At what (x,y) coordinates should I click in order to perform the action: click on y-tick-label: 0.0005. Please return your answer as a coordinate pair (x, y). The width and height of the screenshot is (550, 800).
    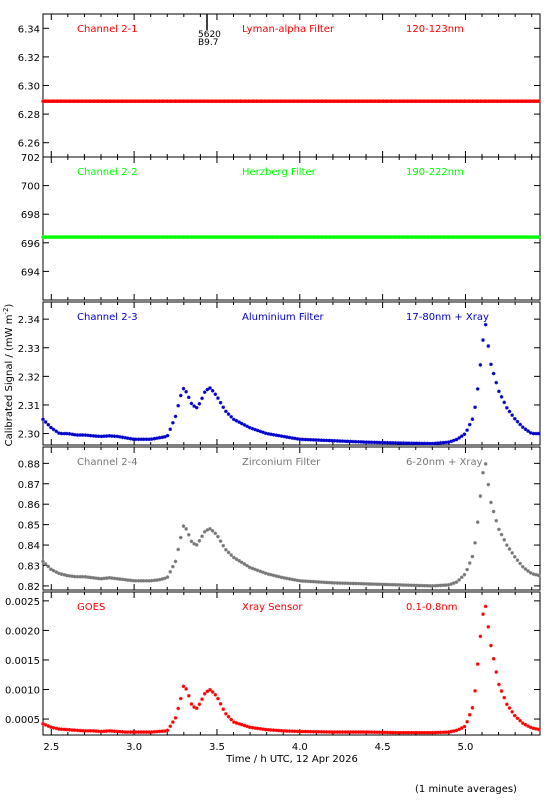
    Looking at the image, I should click on (22, 720).